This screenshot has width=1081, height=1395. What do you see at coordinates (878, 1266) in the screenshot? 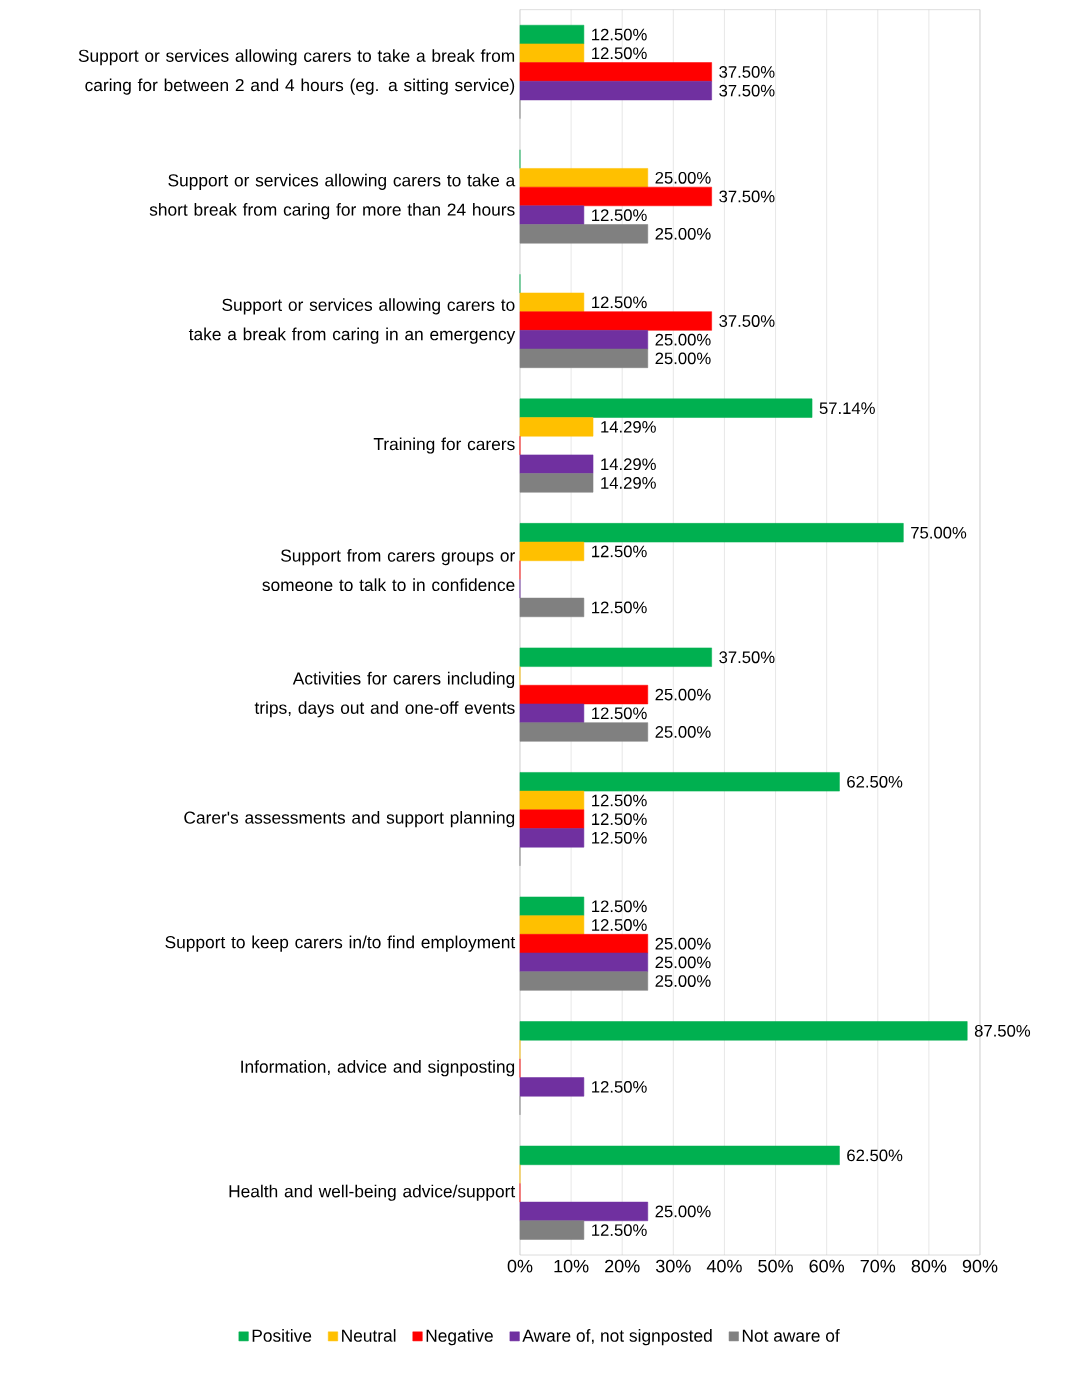
I see `x-tick-label: 70%` at bounding box center [878, 1266].